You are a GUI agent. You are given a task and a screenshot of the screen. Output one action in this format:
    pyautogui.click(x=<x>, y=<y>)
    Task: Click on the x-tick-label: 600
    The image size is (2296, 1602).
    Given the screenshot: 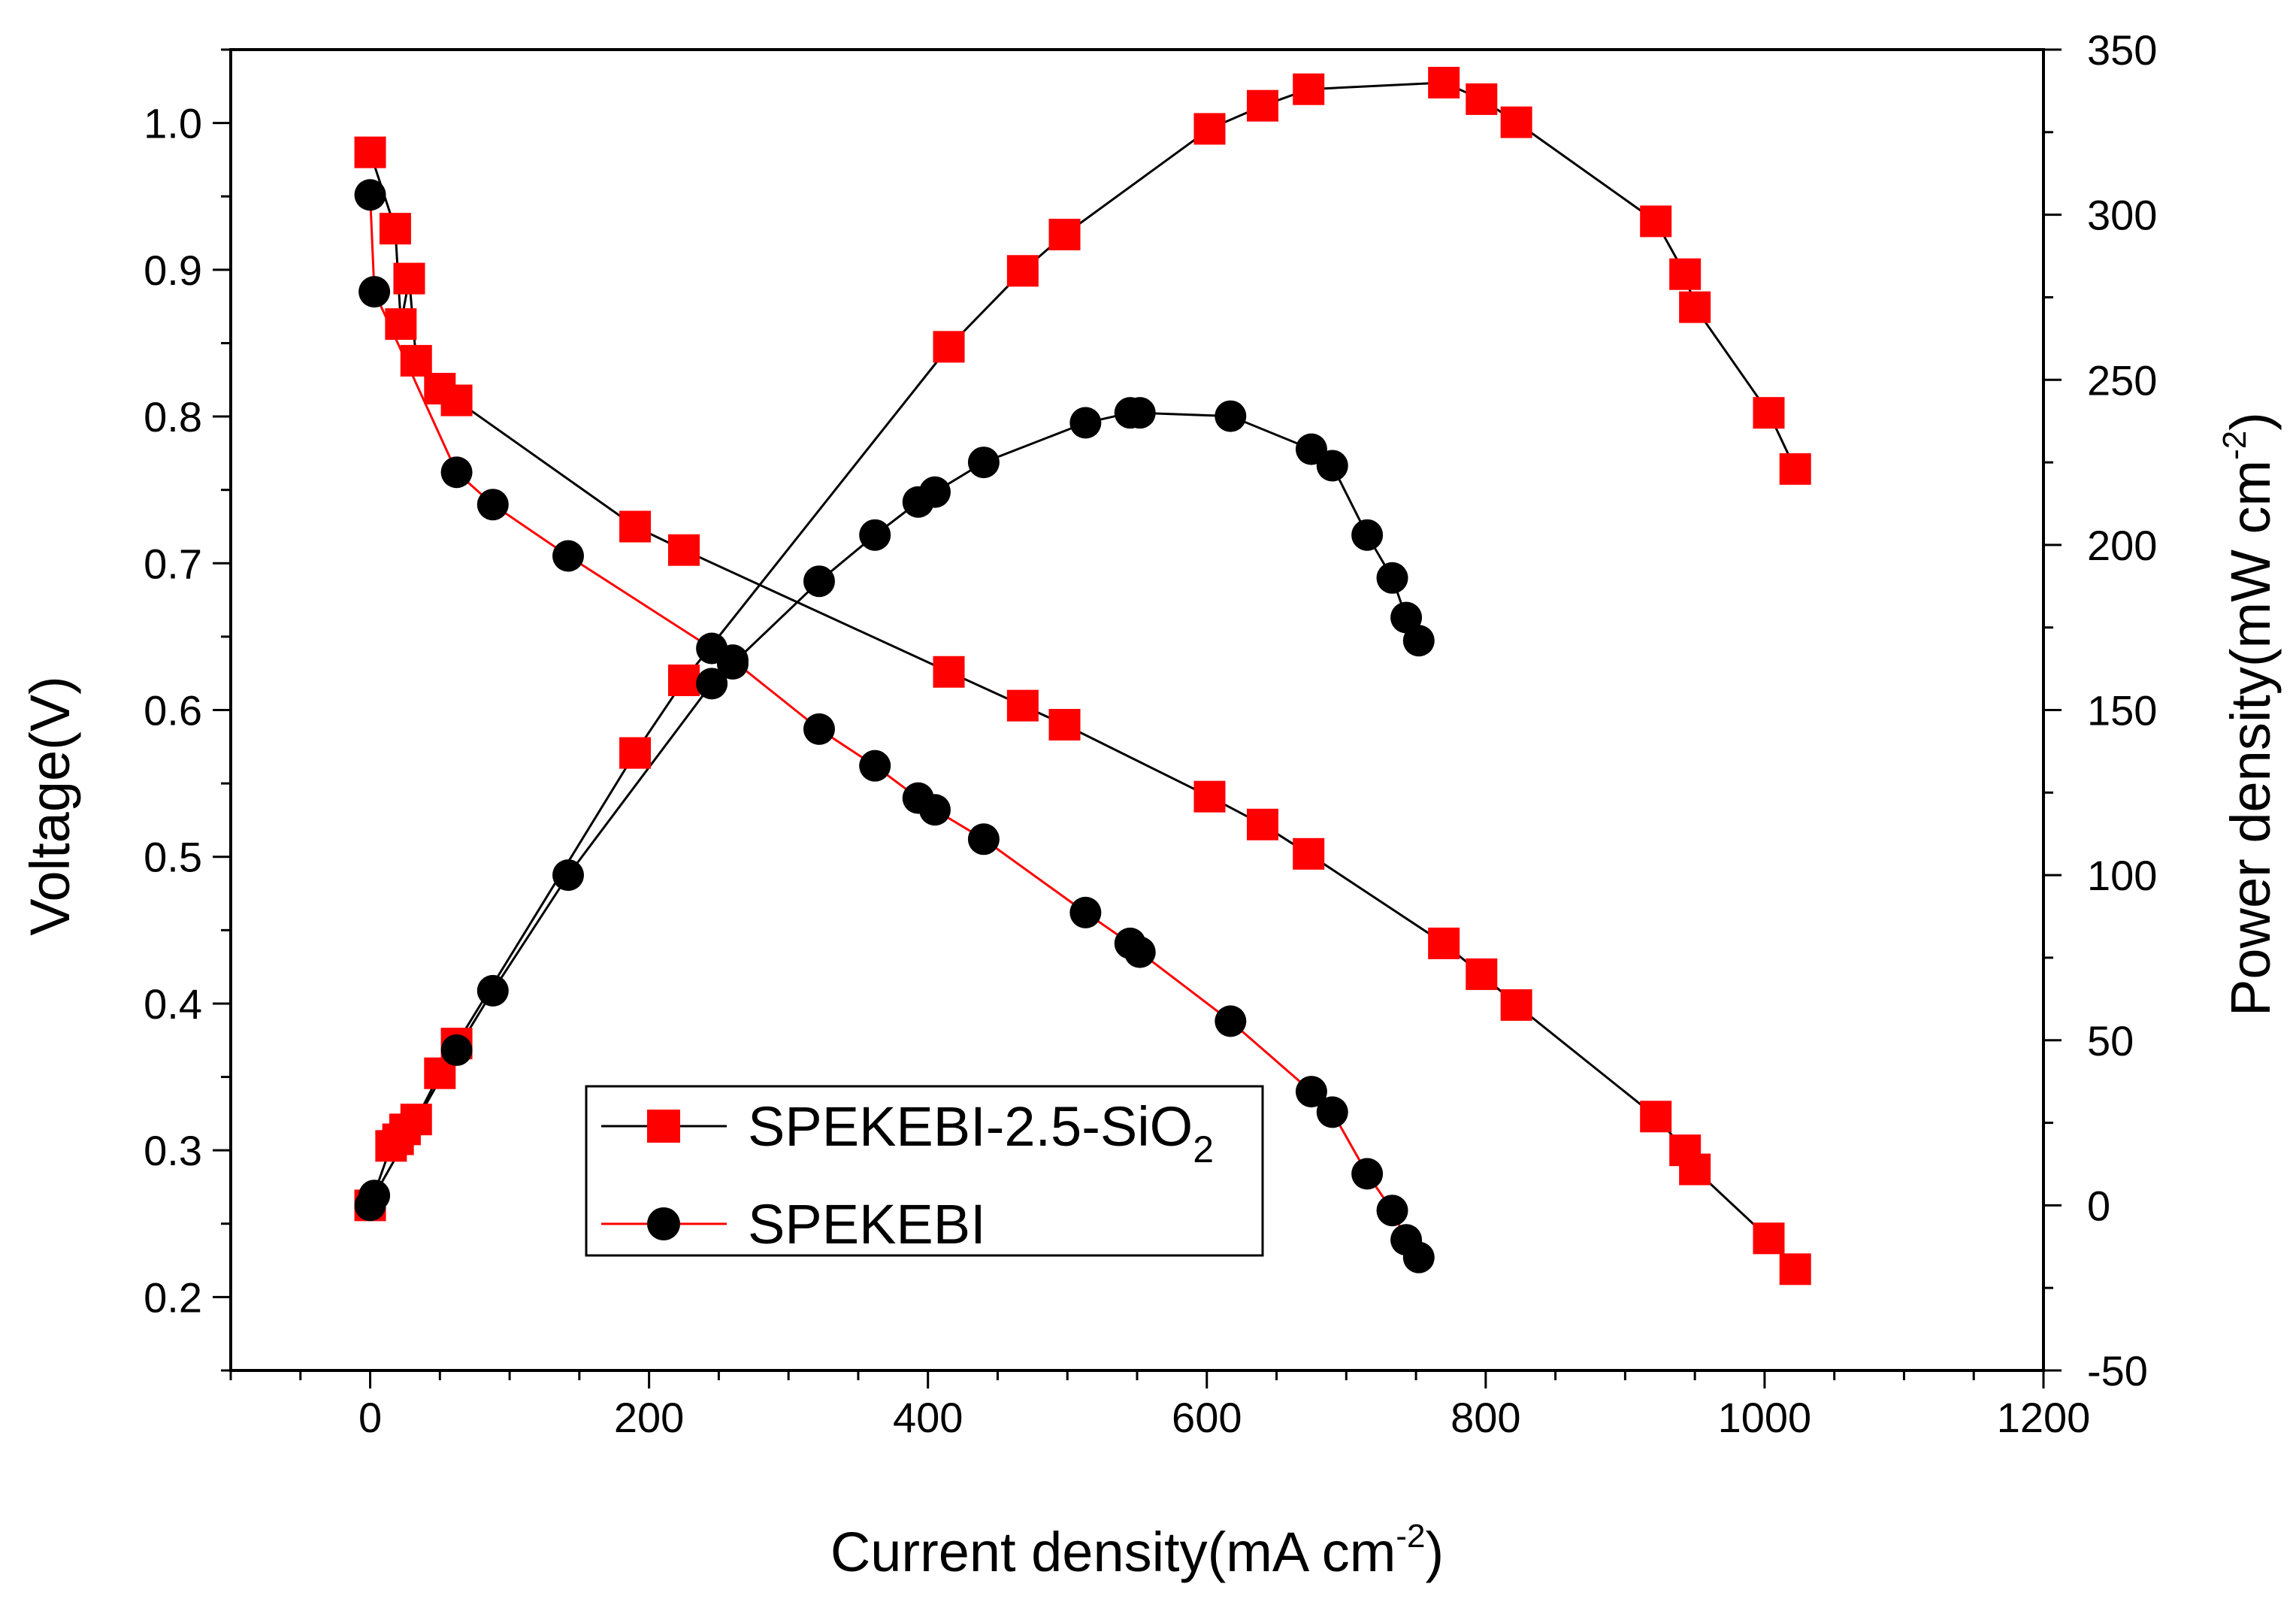 What is the action you would take?
    pyautogui.click(x=1207, y=1417)
    